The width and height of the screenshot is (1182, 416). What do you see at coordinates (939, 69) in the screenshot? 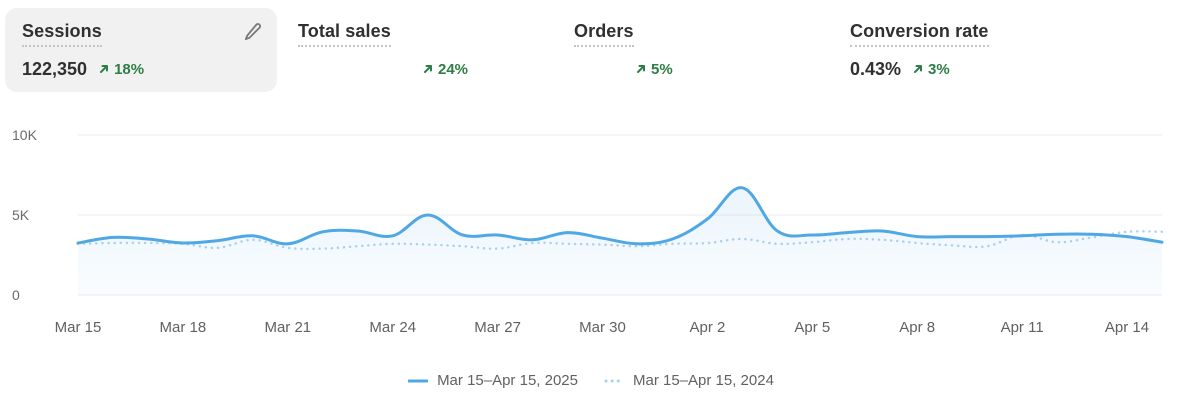
I see `delta-value: 3%` at bounding box center [939, 69].